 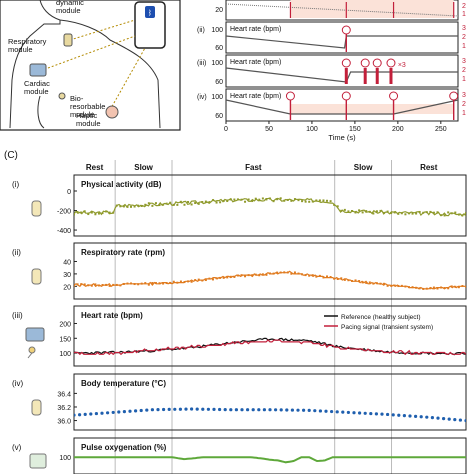 What do you see at coordinates (342, 10) in the screenshot?
I see `row-i-baseline` at bounding box center [342, 10].